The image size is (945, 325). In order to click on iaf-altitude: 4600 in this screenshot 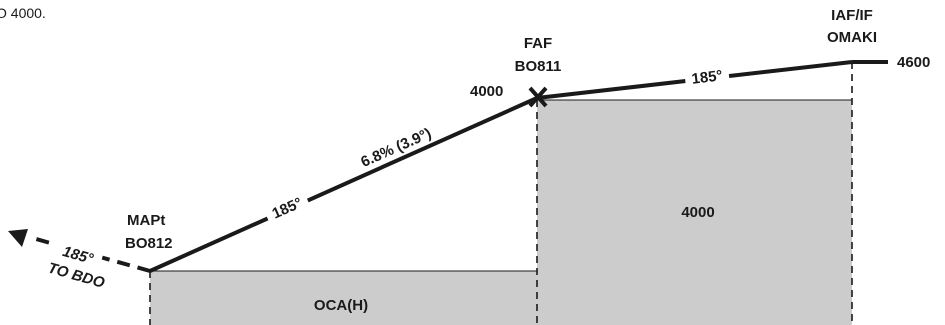, I will do `click(913, 62)`.